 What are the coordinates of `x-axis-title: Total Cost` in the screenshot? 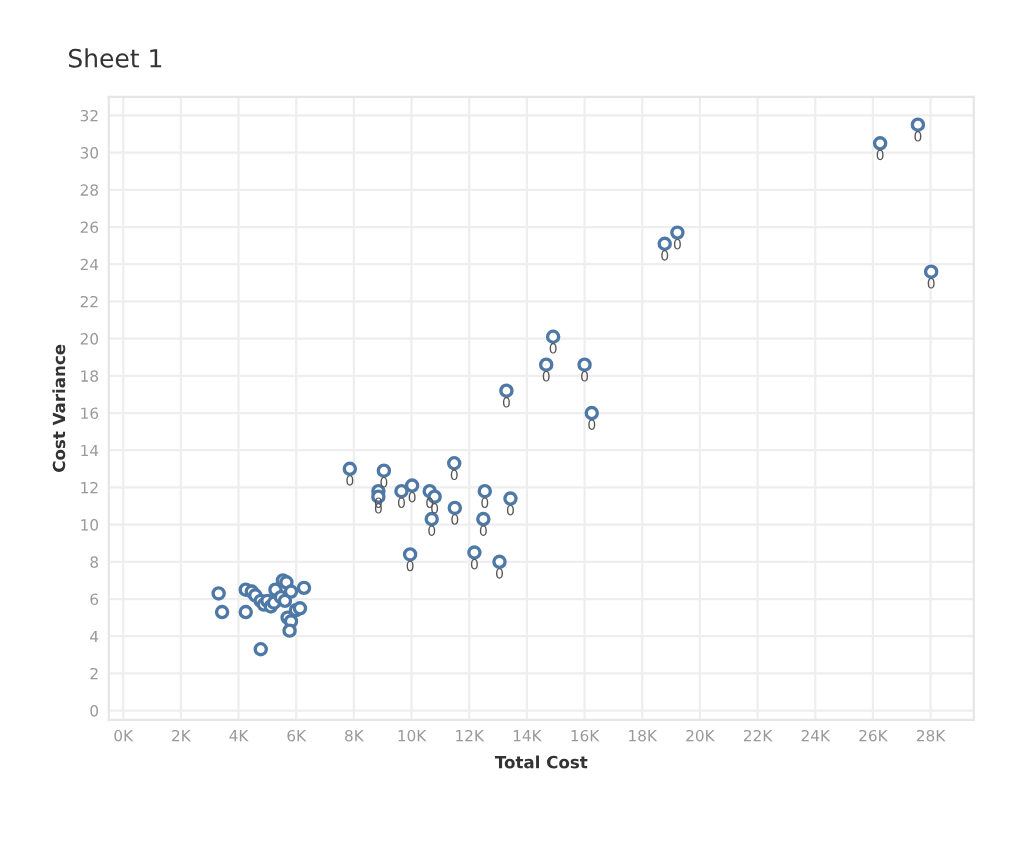 It's located at (541, 762).